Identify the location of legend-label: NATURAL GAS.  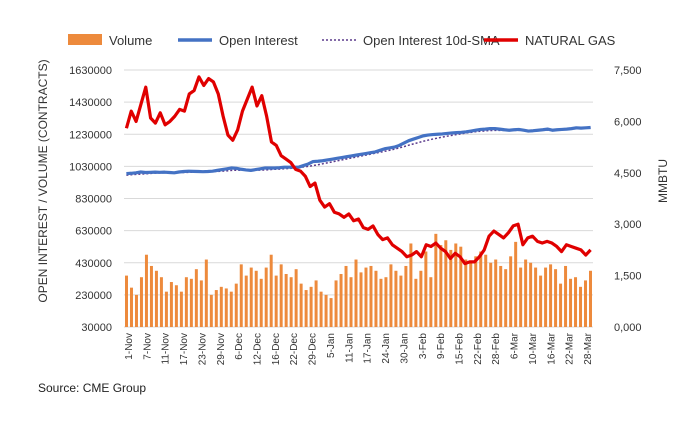
(570, 40).